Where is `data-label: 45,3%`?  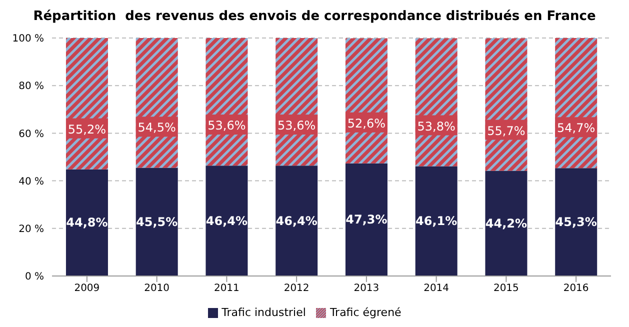 data-label: 45,3% is located at coordinates (576, 222).